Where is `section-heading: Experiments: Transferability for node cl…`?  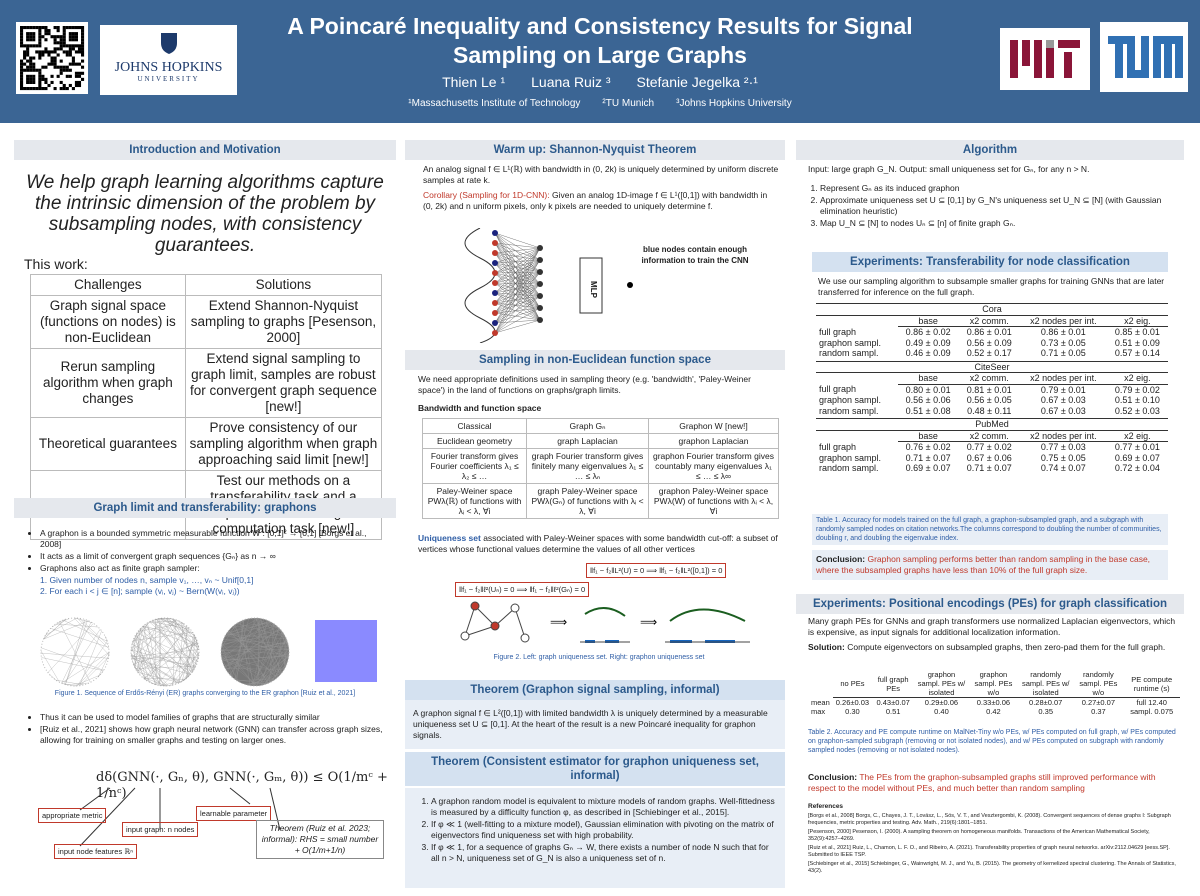 section-heading: Experiments: Transferability for node cl… is located at coordinates (990, 262).